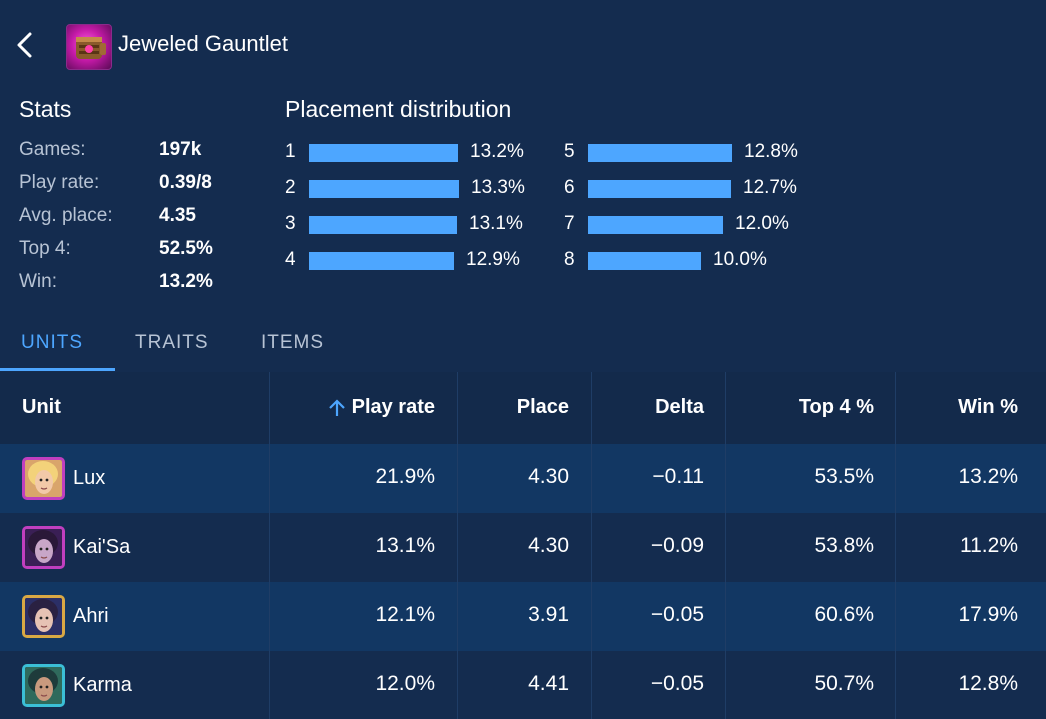 The image size is (1046, 719). What do you see at coordinates (548, 545) in the screenshot?
I see `cell-place: 4.30` at bounding box center [548, 545].